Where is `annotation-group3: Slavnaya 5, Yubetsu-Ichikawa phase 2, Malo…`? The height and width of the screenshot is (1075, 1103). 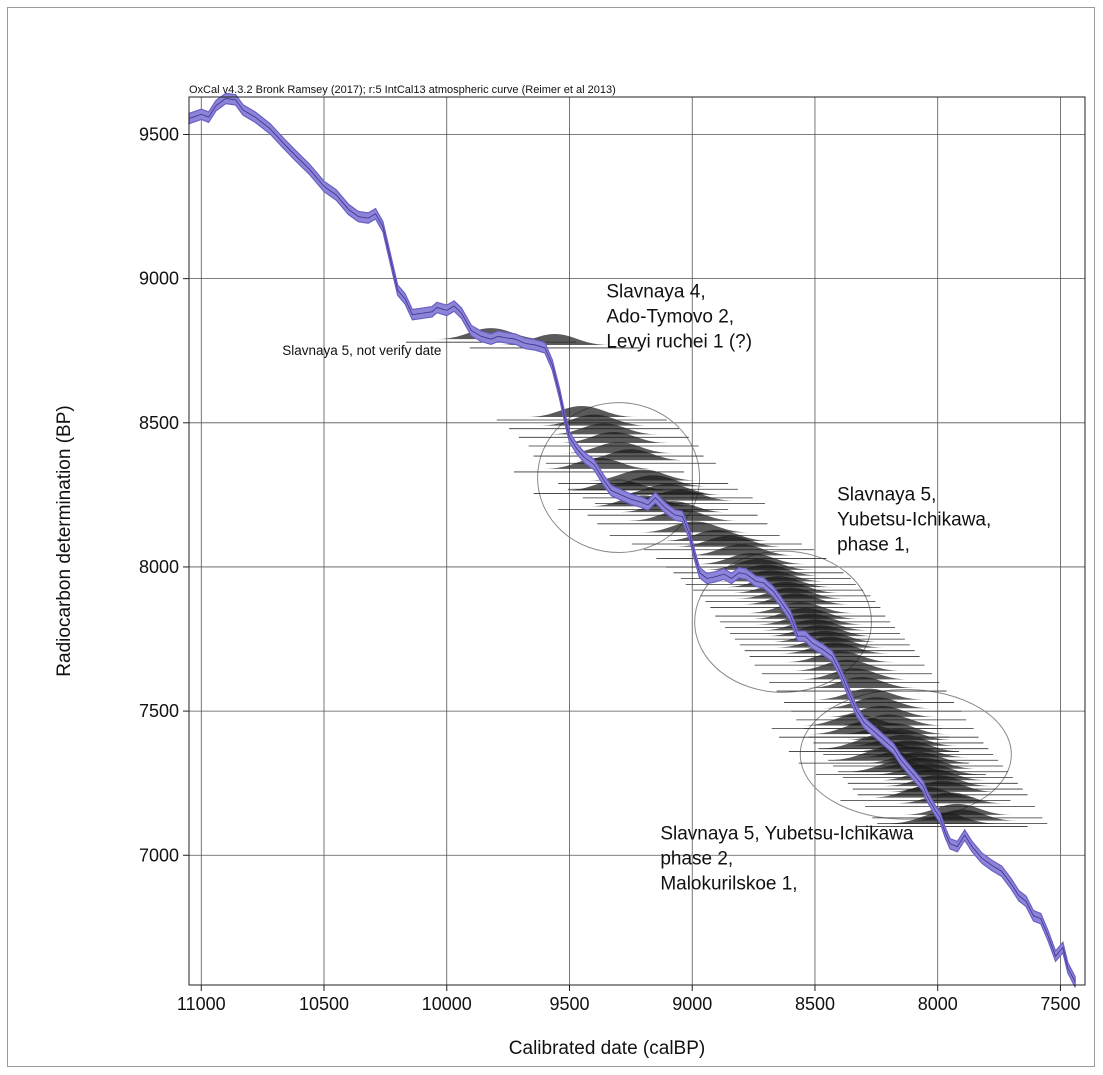 annotation-group3: Slavnaya 5, Yubetsu-Ichikawa phase 2, Malo… is located at coordinates (787, 858).